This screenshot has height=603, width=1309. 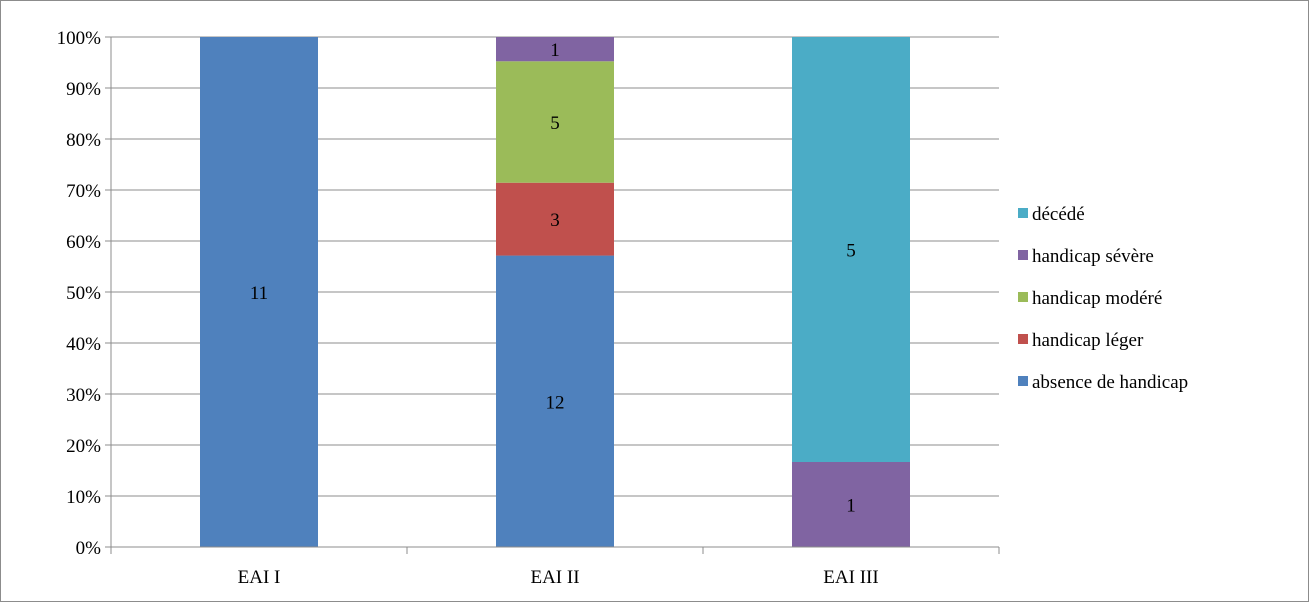 What do you see at coordinates (1088, 340) in the screenshot?
I see `legend-label: handicap léger` at bounding box center [1088, 340].